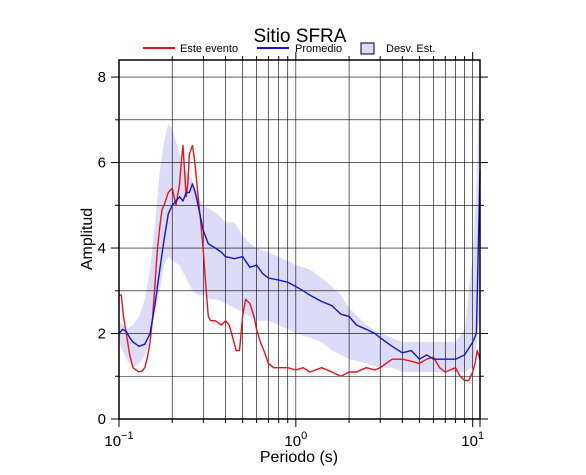 This screenshot has width=586, height=475. I want to click on y-tick-label: 4, so click(102, 248).